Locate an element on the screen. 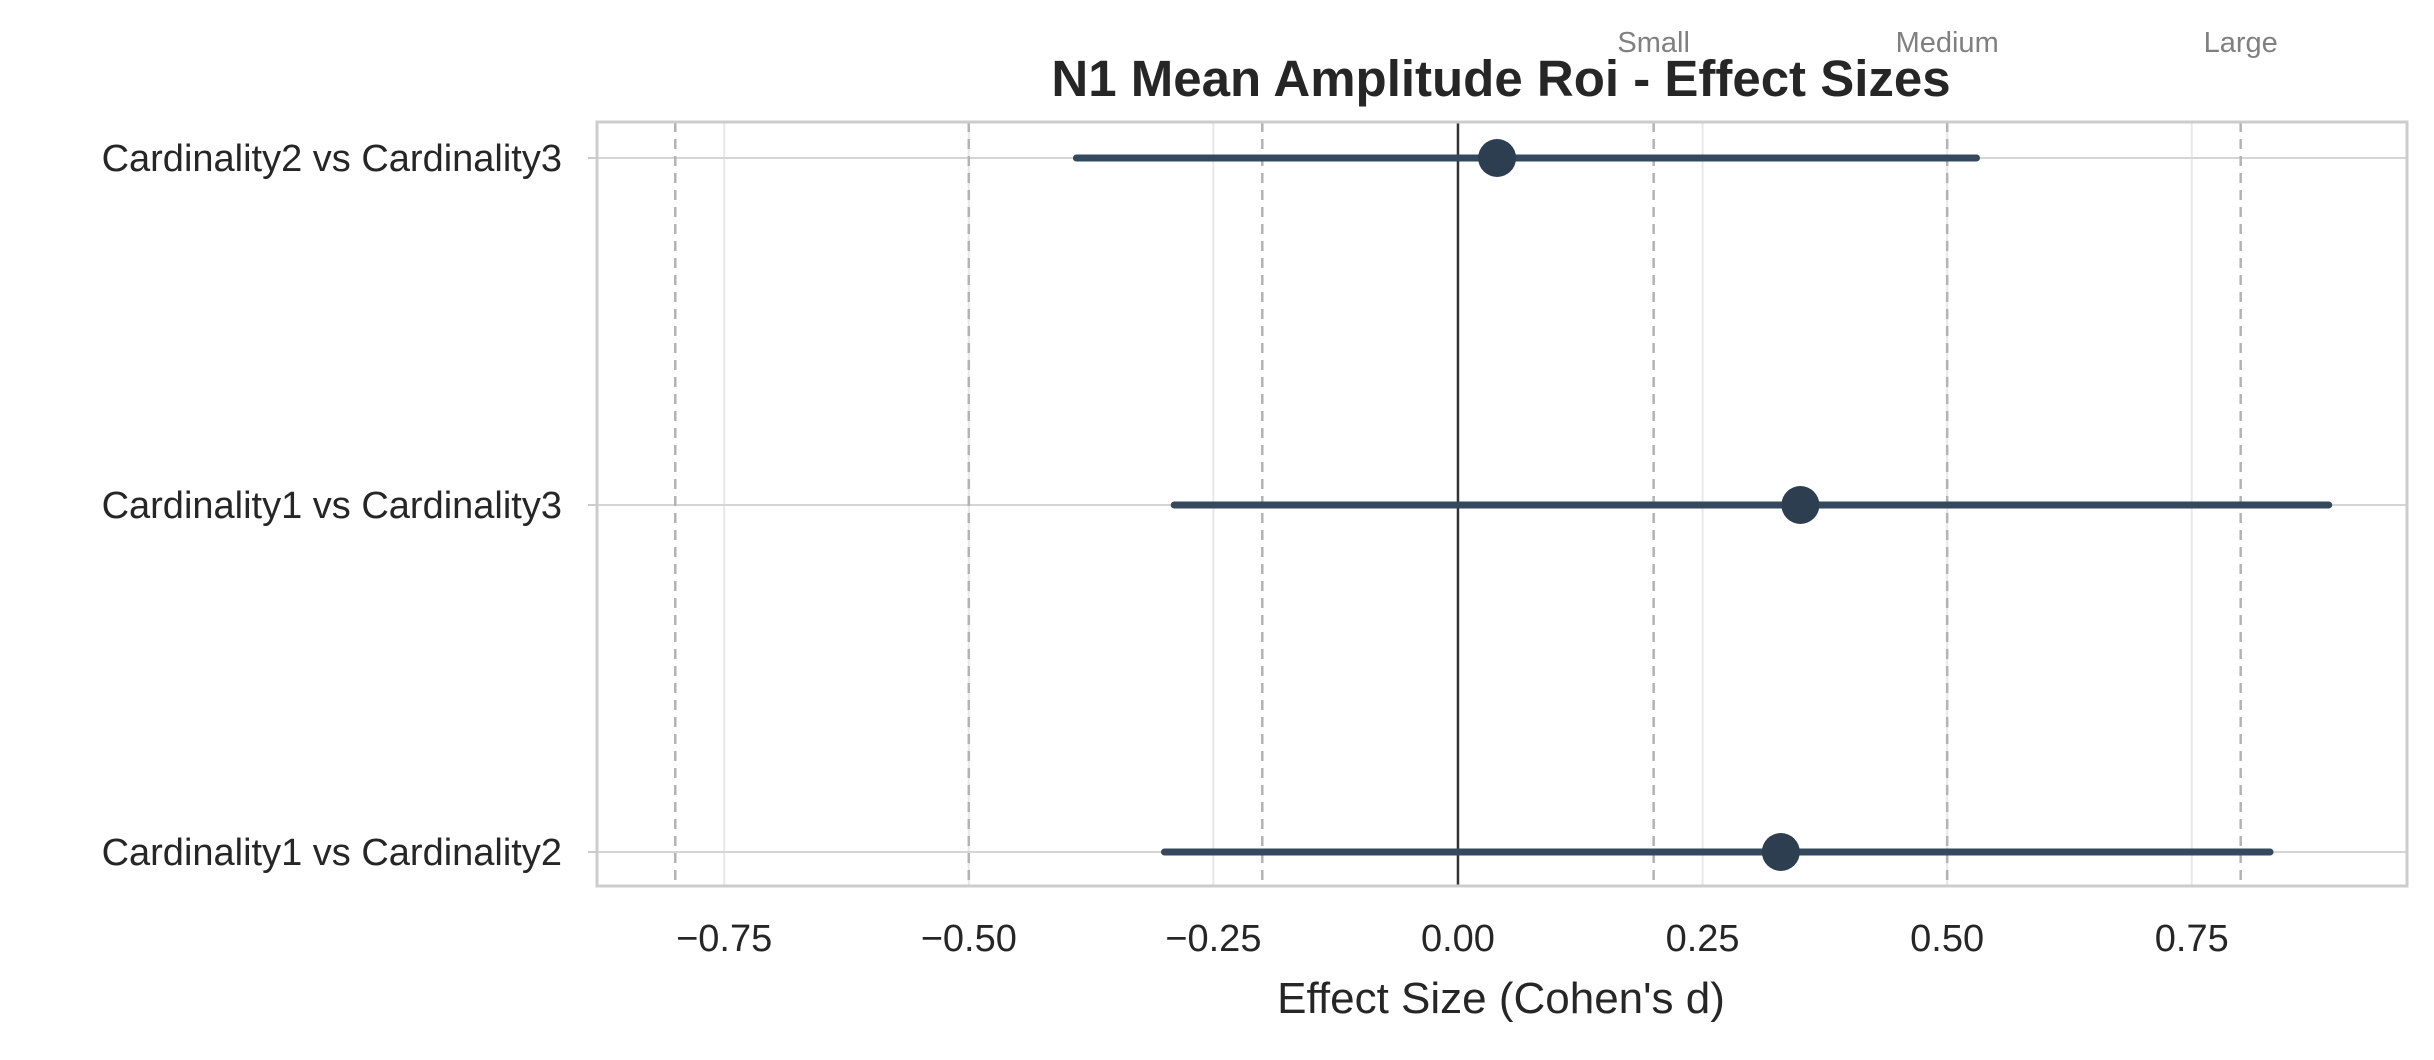 This screenshot has height=1060, width=2434. chart-title: N1 Mean Amplitude Roi - Effect Sizes is located at coordinates (1500, 78).